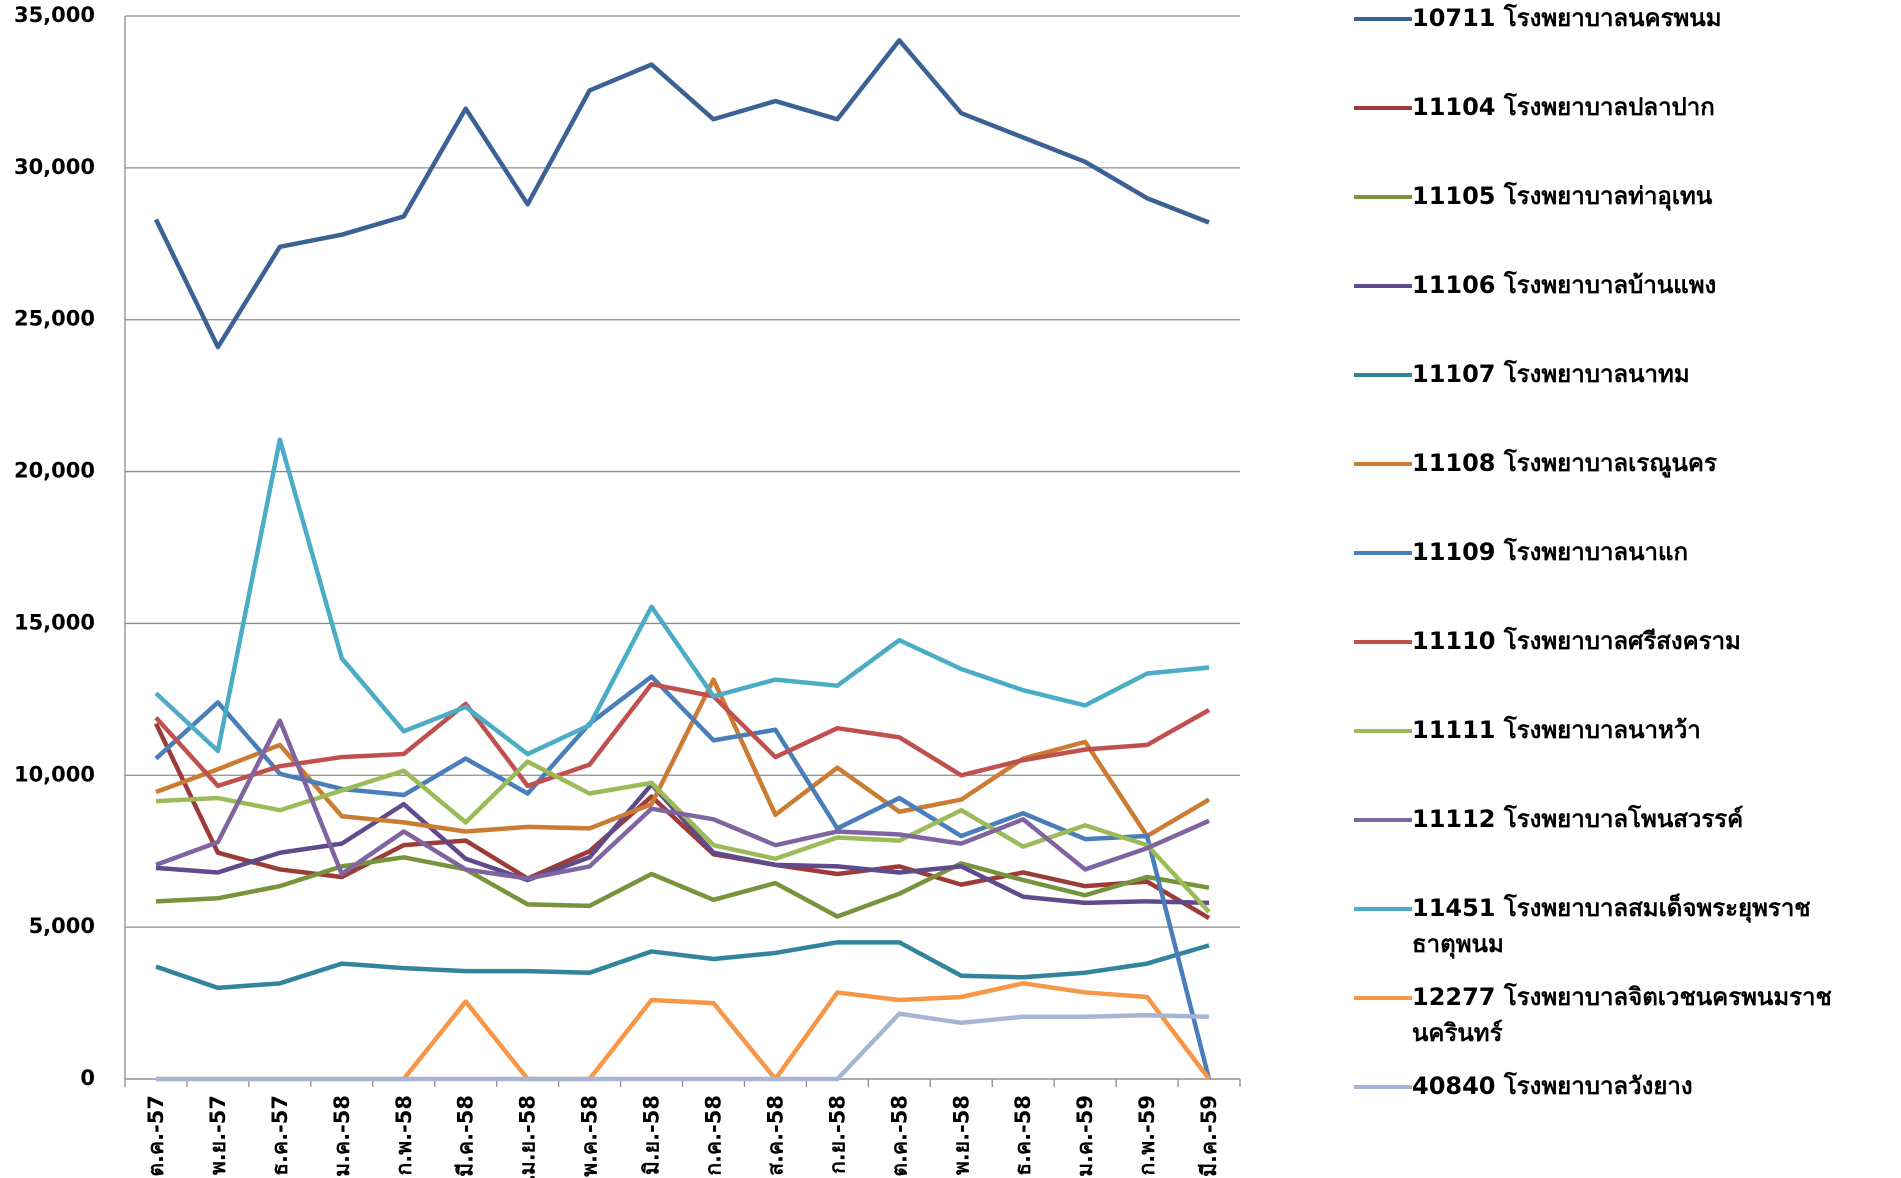 The height and width of the screenshot is (1178, 1901). Describe the element at coordinates (54, 15) in the screenshot. I see `y-tick-label: 35,000` at that location.